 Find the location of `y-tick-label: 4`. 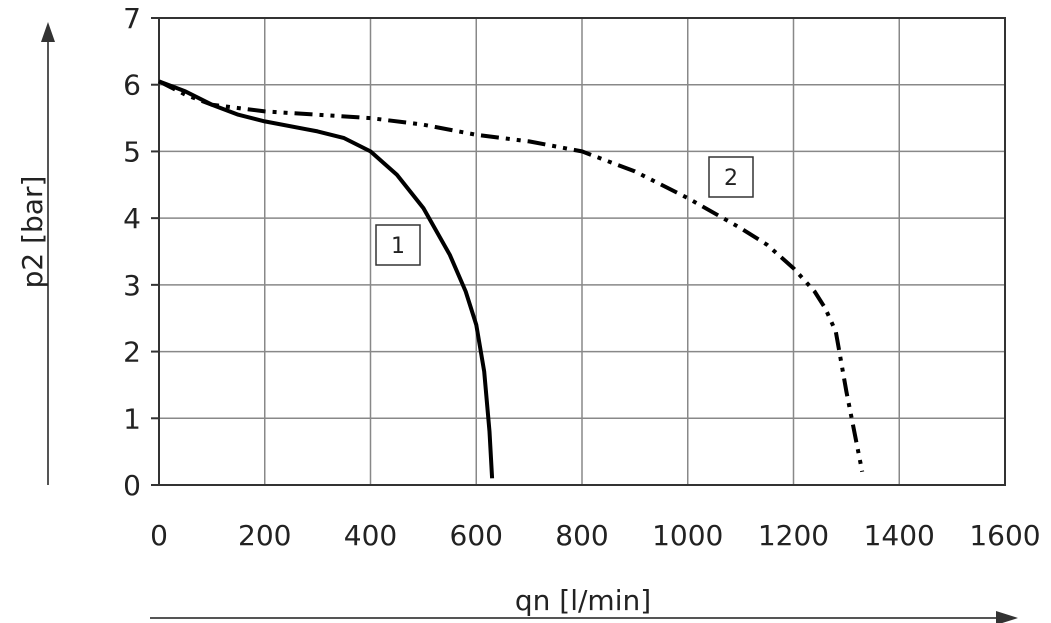

y-tick-label: 4 is located at coordinates (132, 218).